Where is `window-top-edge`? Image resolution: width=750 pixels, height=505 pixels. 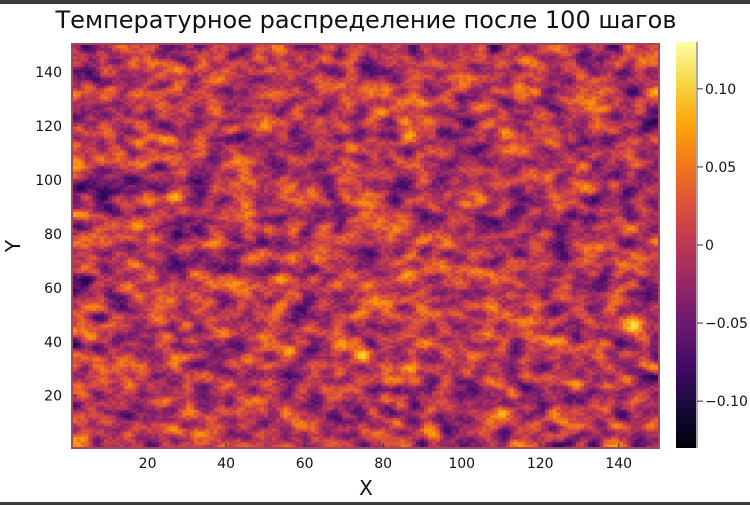 window-top-edge is located at coordinates (375, 2).